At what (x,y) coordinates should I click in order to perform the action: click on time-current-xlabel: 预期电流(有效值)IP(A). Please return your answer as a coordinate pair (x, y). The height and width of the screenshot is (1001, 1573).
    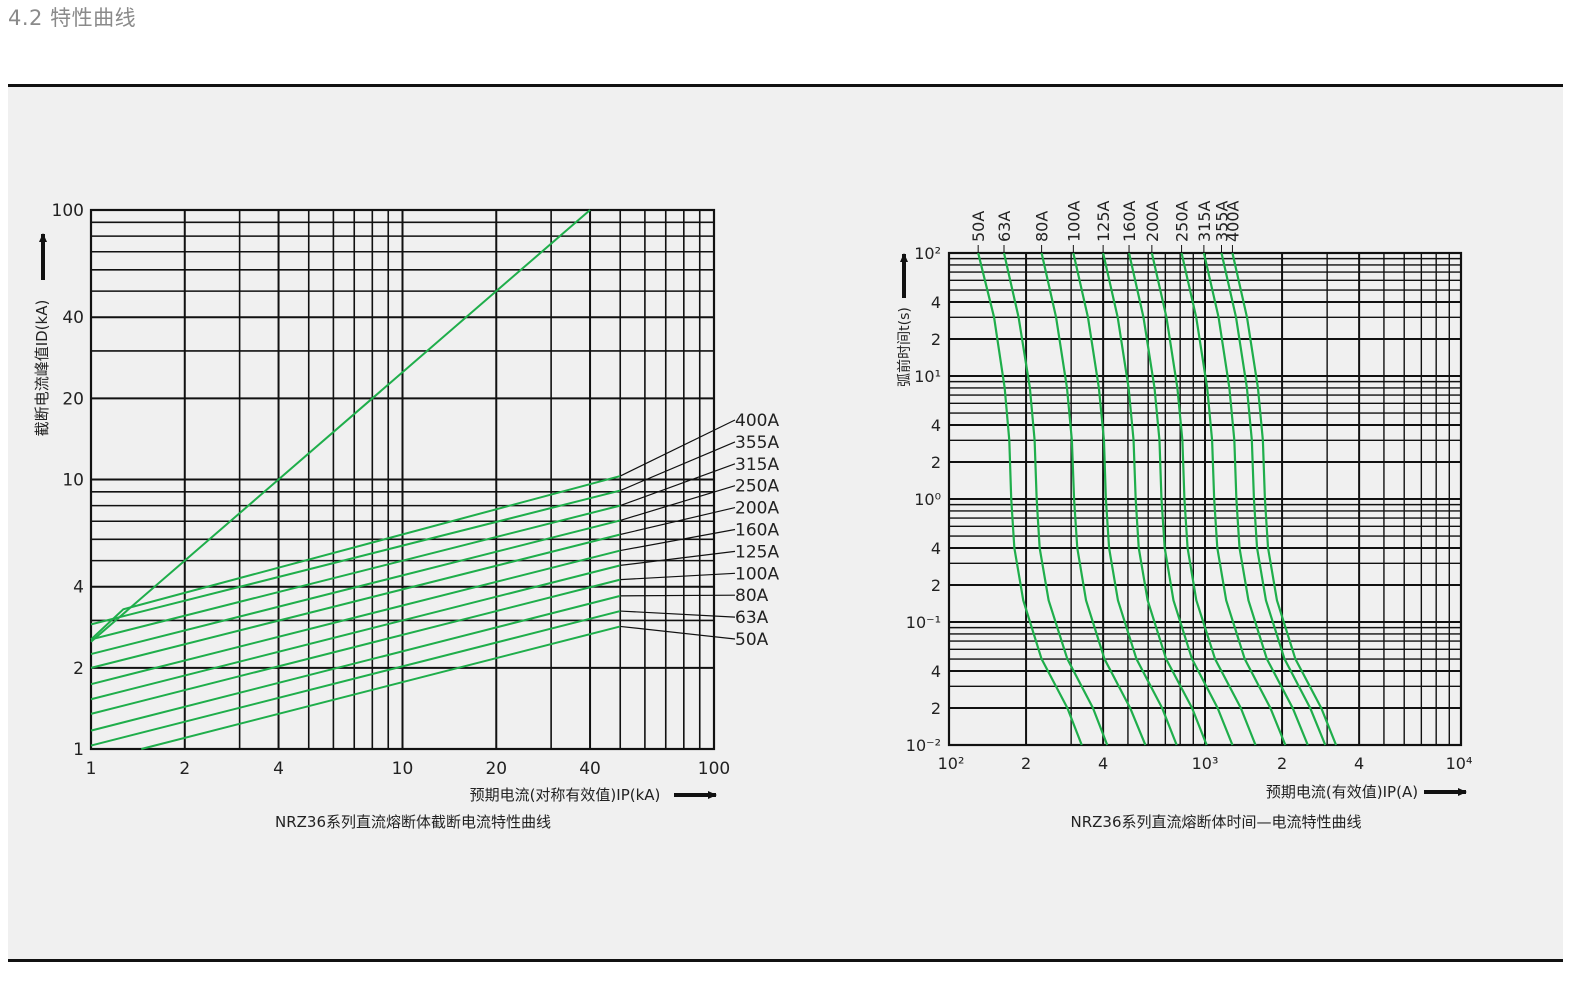
    Looking at the image, I should click on (1342, 792).